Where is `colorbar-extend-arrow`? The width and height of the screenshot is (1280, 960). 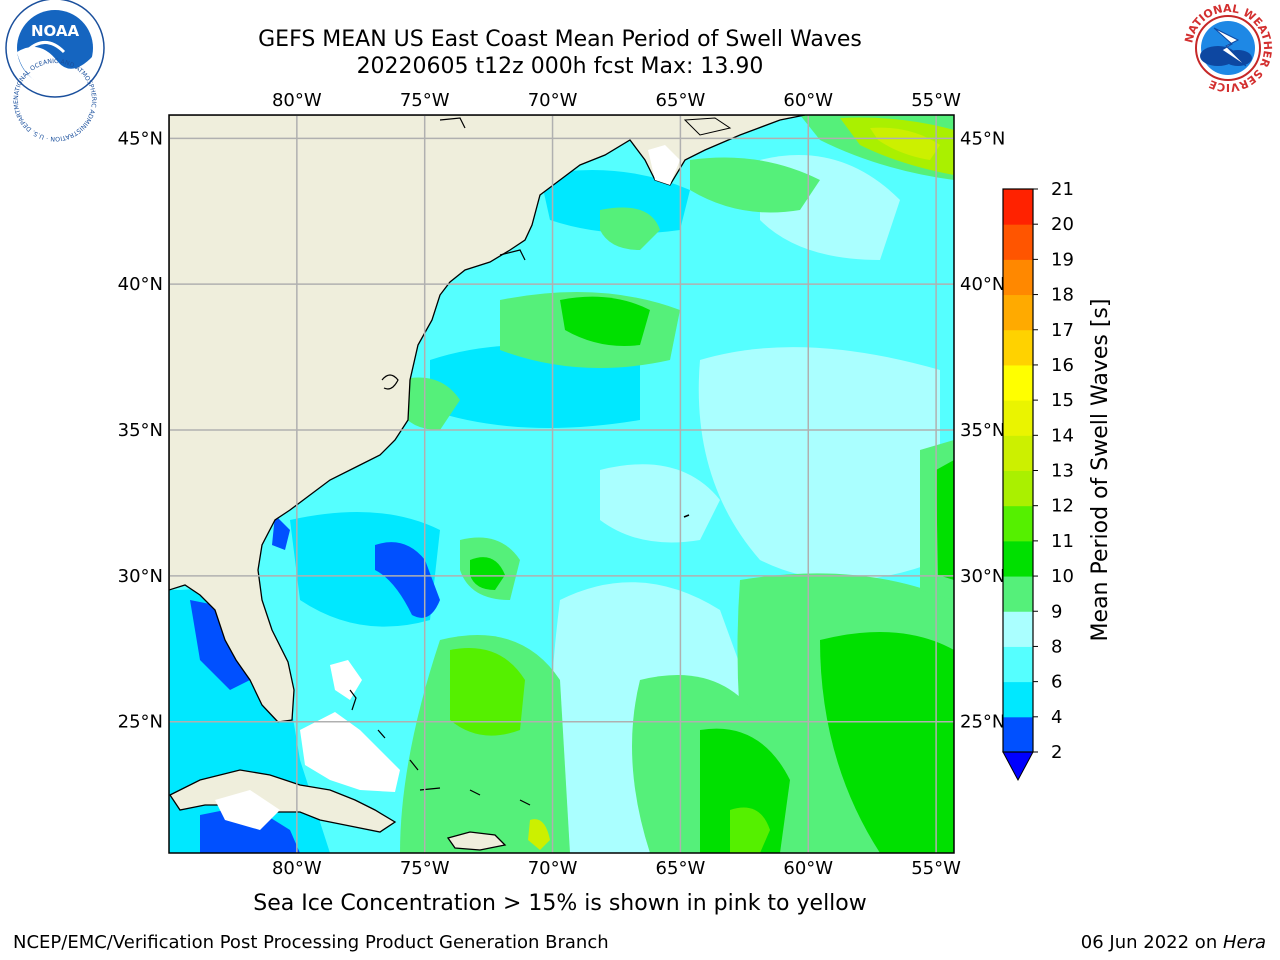
colorbar-extend-arrow is located at coordinates (1018, 766).